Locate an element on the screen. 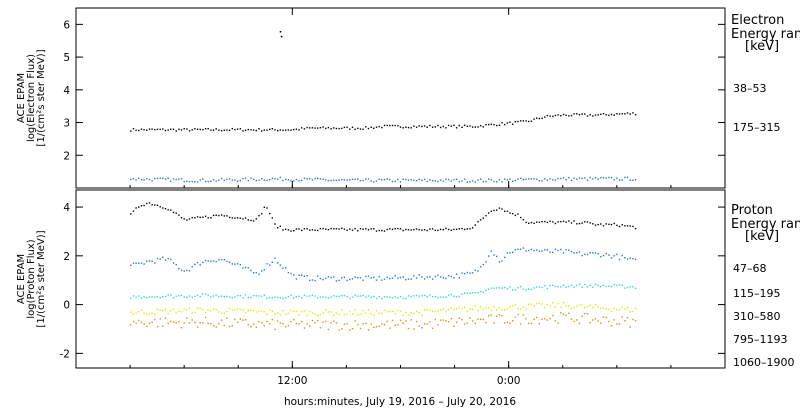 This screenshot has height=410, width=800. series-47–68 is located at coordinates (383, 217).